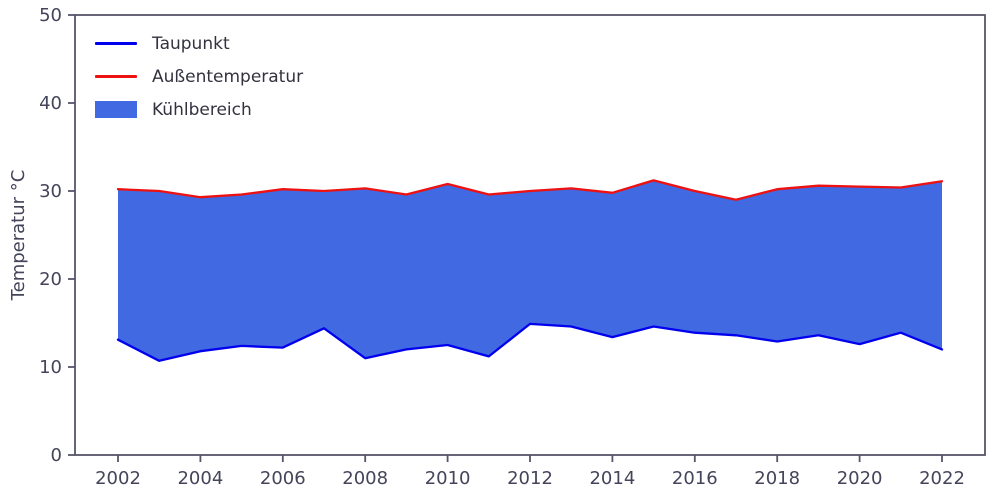 The width and height of the screenshot is (1000, 500). Describe the element at coordinates (50, 191) in the screenshot. I see `y-tick-label: 30` at that location.